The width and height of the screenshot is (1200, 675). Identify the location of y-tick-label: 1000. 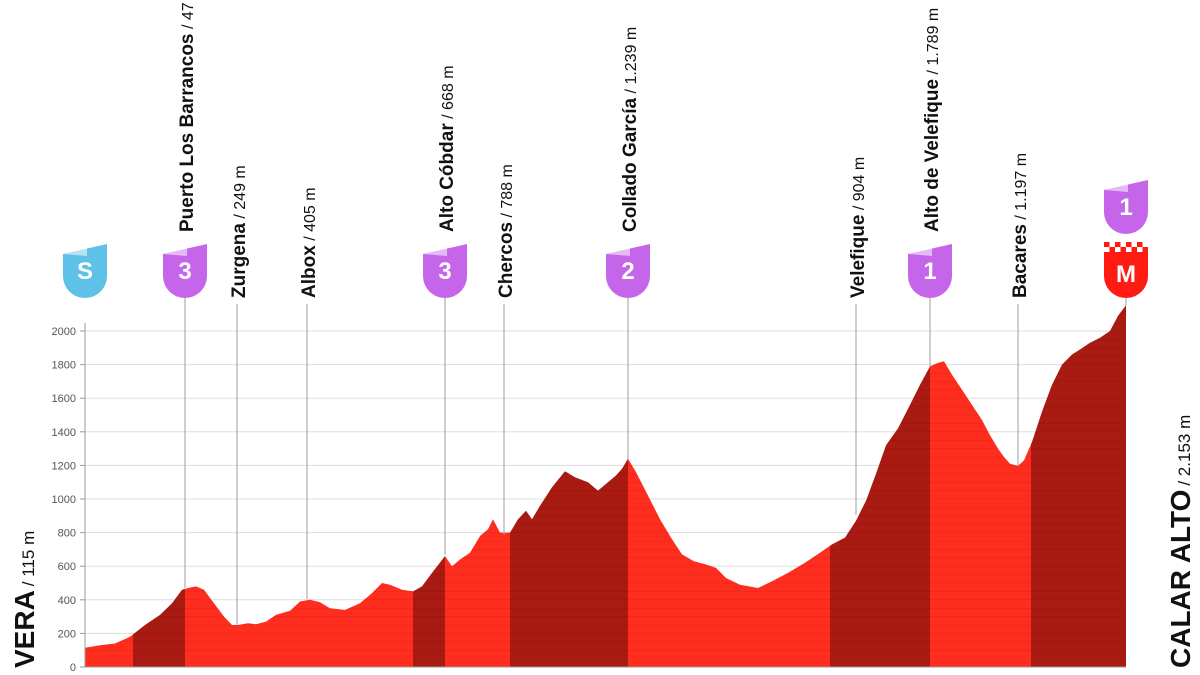
(64, 500).